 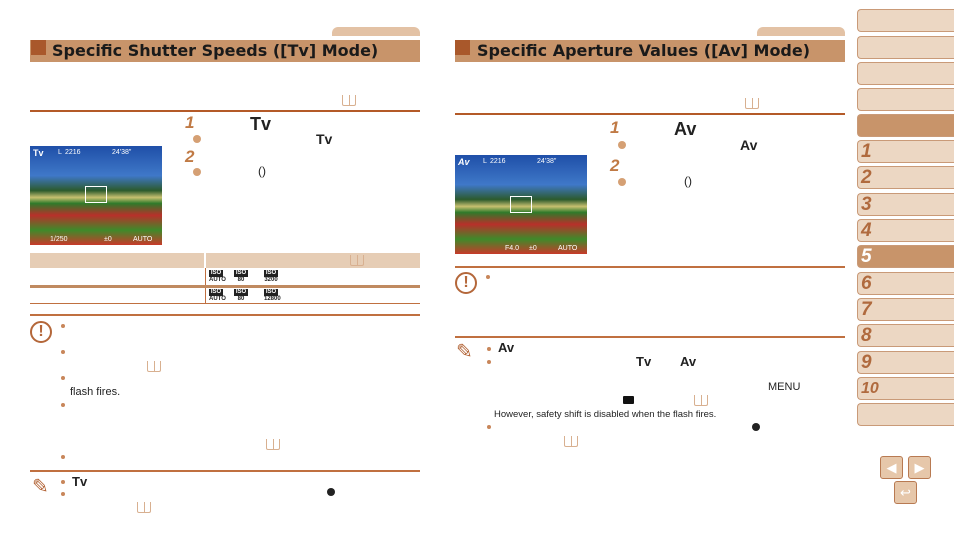 I want to click on caution-text: flash fires., so click(x=95, y=392).